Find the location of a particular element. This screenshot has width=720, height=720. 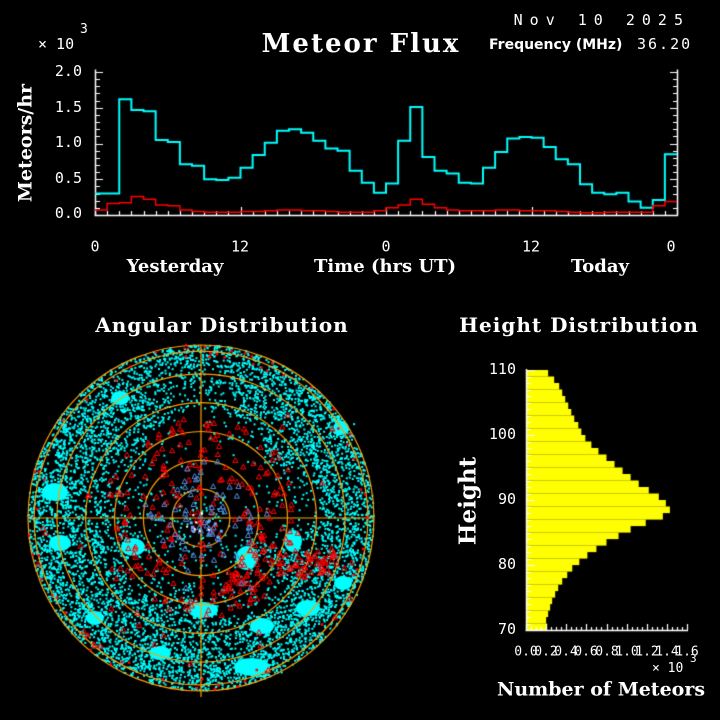

height-xtick-0.0: 0.0 is located at coordinates (526, 652).